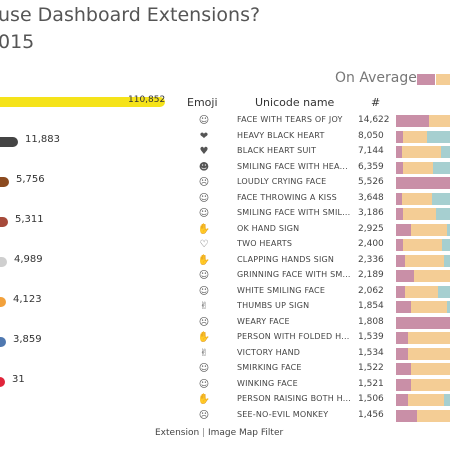  Describe the element at coordinates (320, 152) in the screenshot. I see `table-row: ♥ BLACK HEART SUIT 7,144` at that location.